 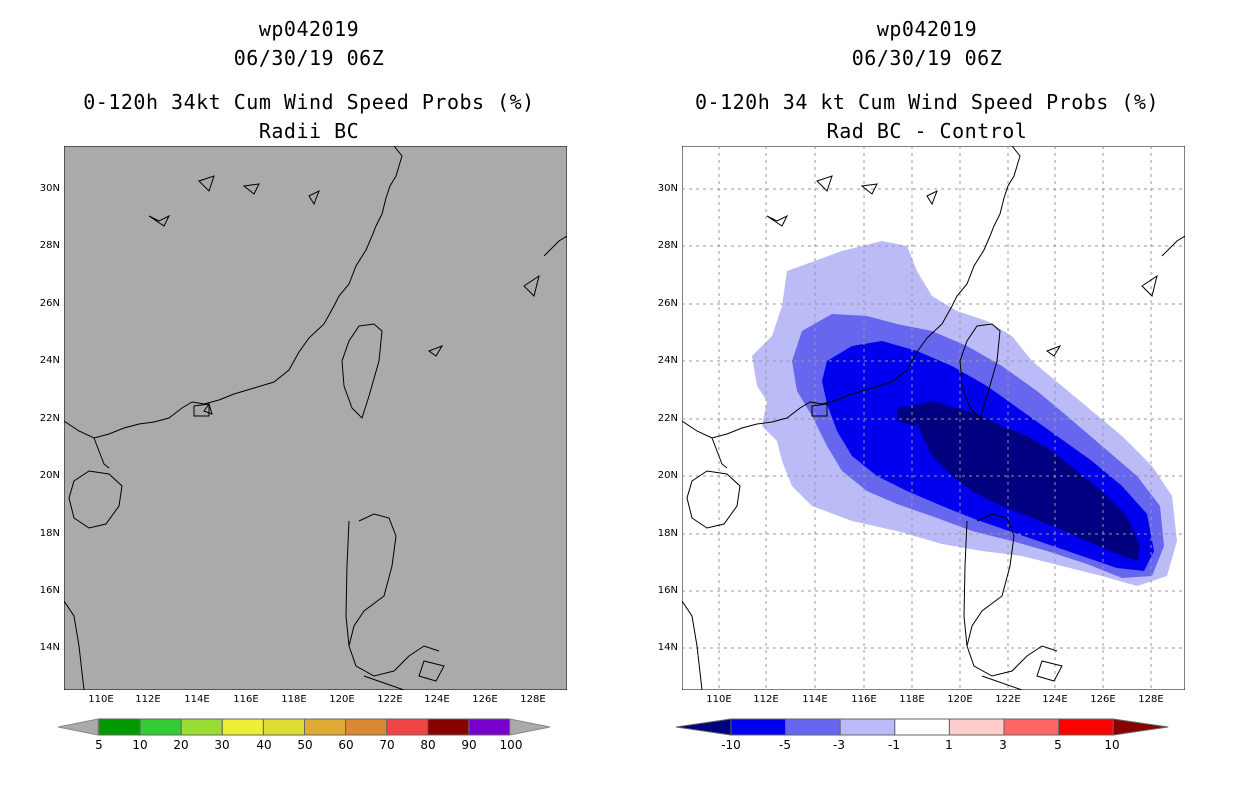 I want to click on right-colorbar-label: 3, so click(x=1003, y=745).